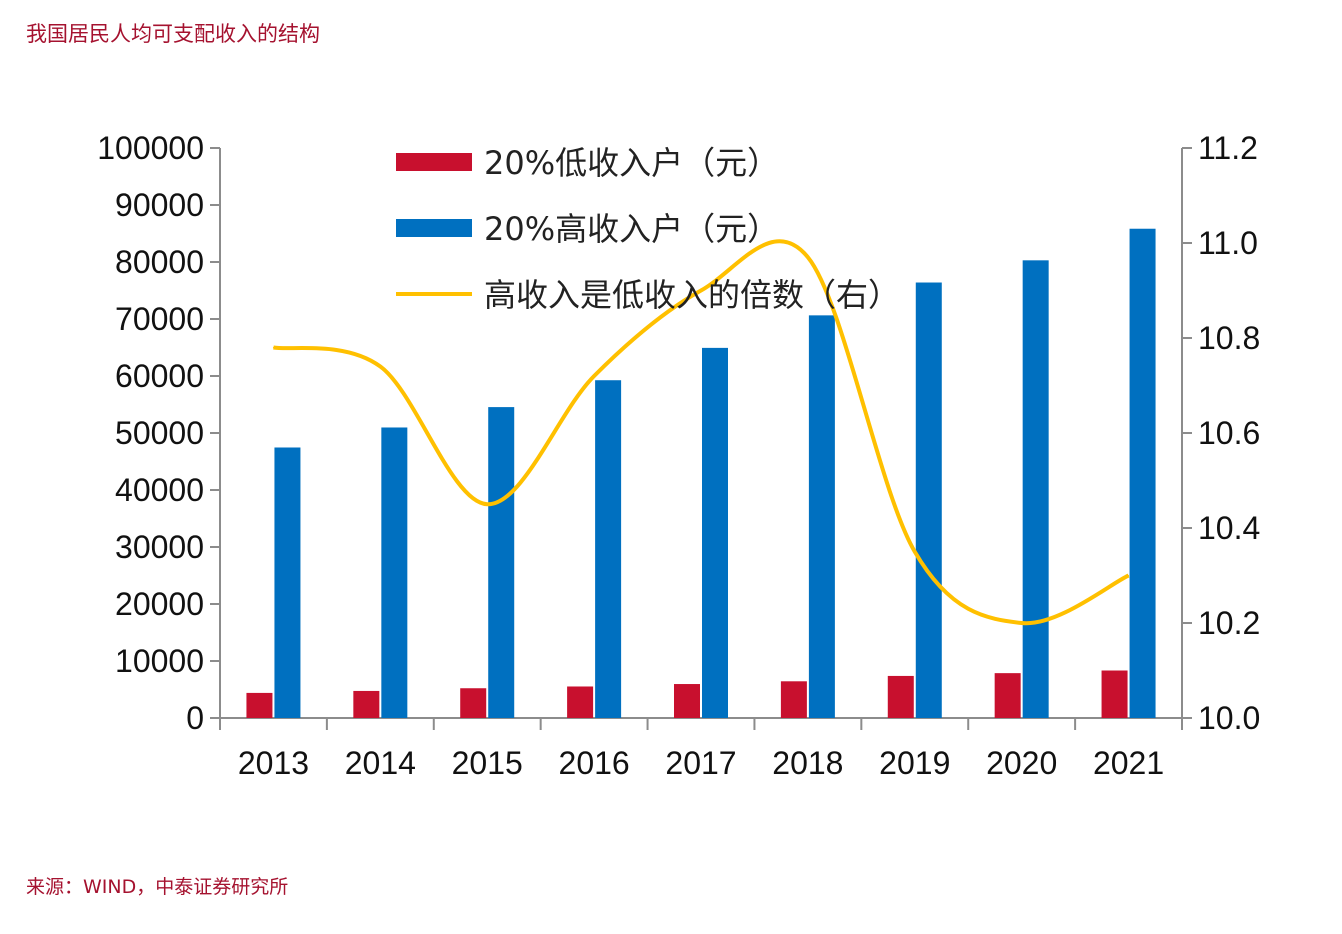 This screenshot has height=934, width=1342. Describe the element at coordinates (1229, 338) in the screenshot. I see `right-tick-label: 10.8` at that location.